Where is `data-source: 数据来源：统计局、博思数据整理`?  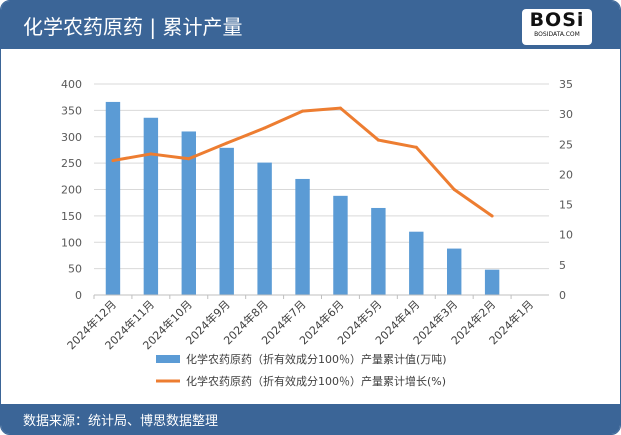 data-source: 数据来源：统计局、博思数据整理 is located at coordinates (121, 421).